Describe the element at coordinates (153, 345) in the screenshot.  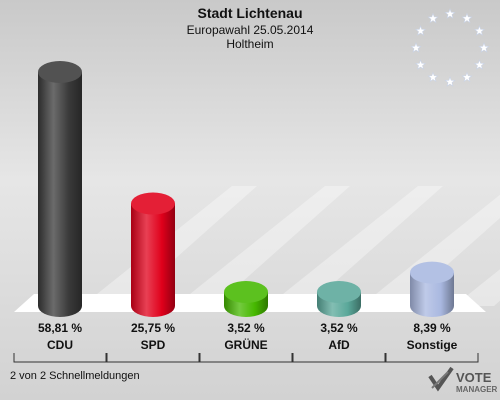
I see `category-label: SPD` at that location.